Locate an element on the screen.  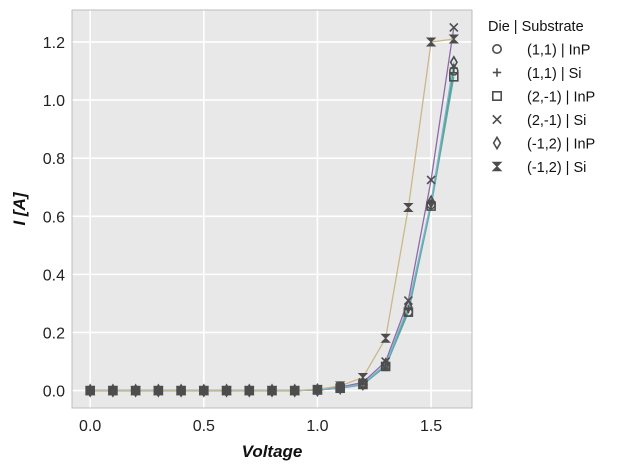
legend-title: Die | Substrate is located at coordinates (536, 27).